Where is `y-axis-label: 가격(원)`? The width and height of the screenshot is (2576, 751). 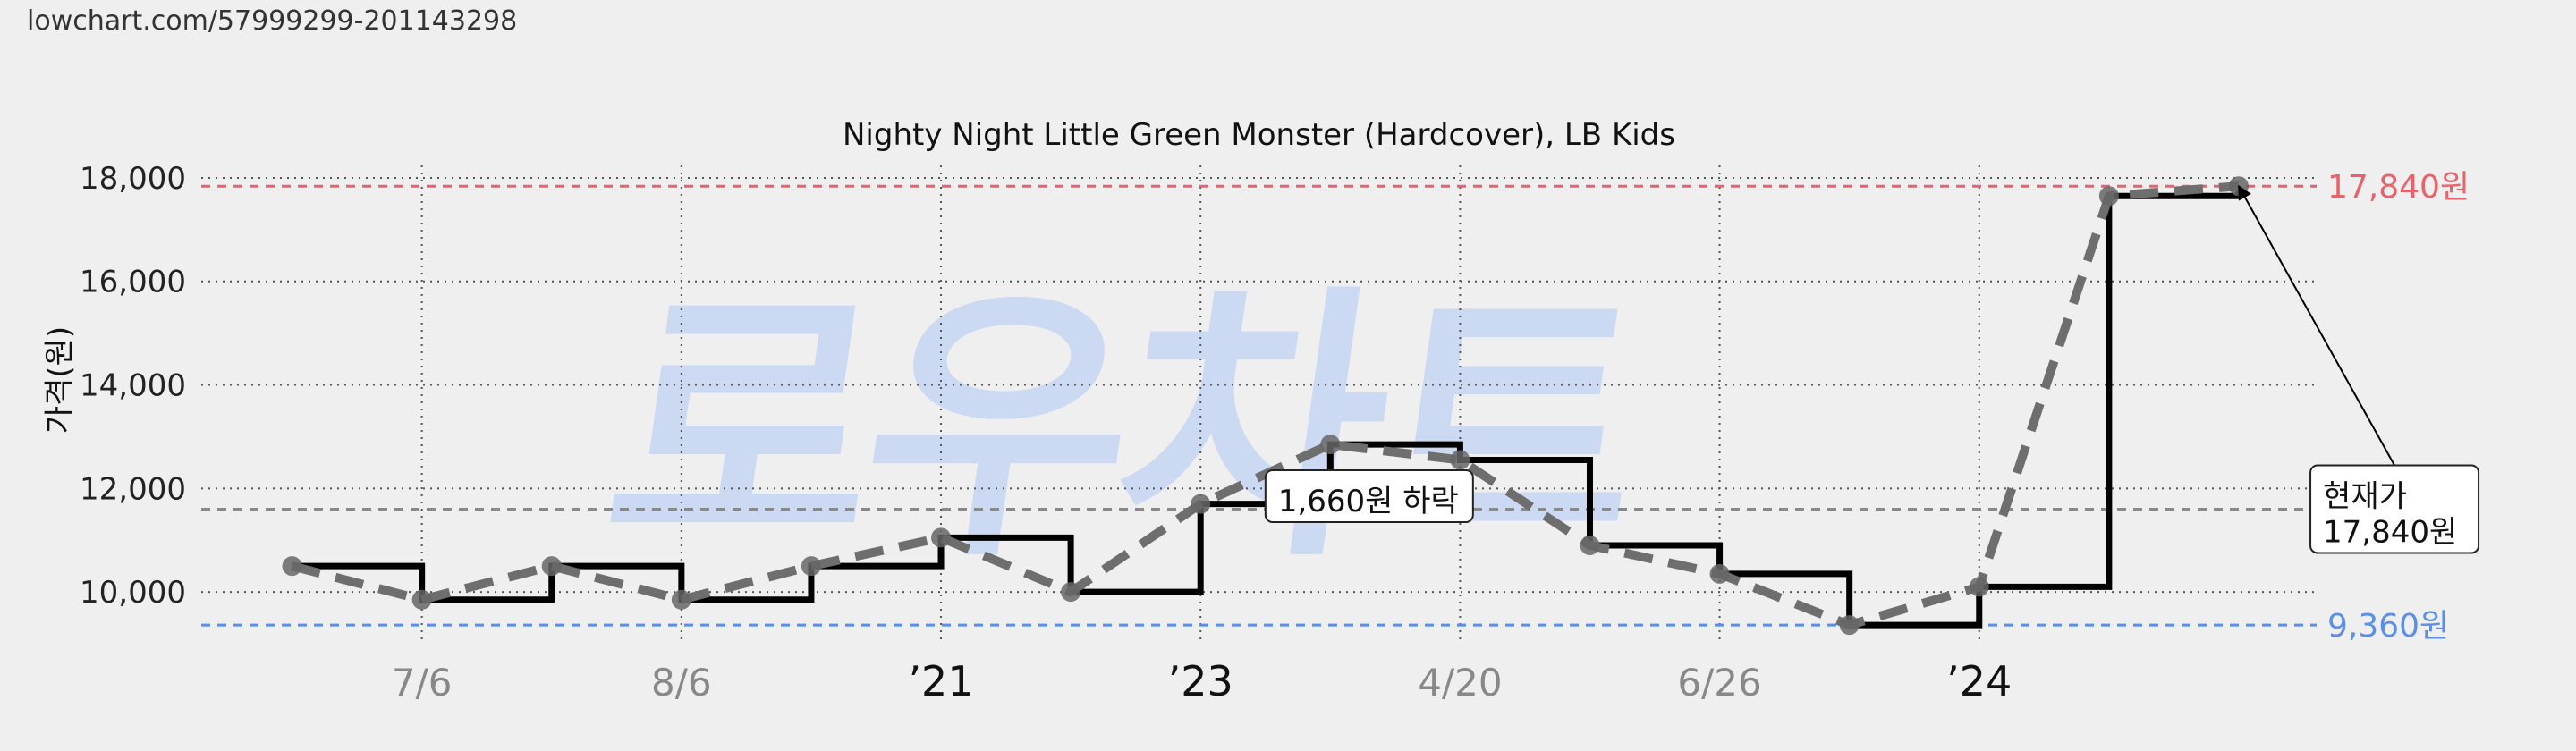
y-axis-label: 가격(원) is located at coordinates (60, 380).